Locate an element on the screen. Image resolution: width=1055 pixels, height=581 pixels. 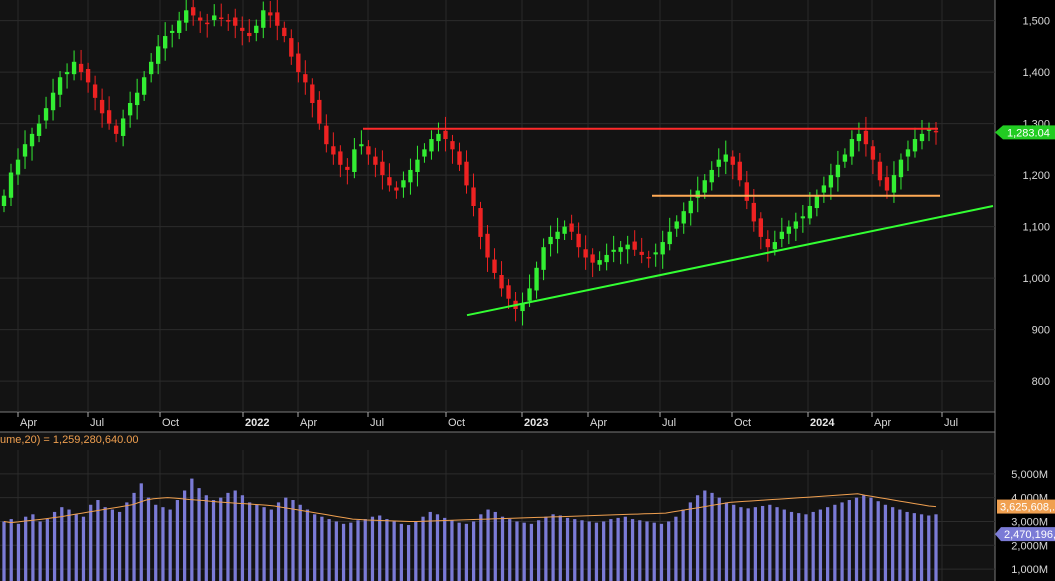
last-price-label: 1,283.04 is located at coordinates (1028, 133).